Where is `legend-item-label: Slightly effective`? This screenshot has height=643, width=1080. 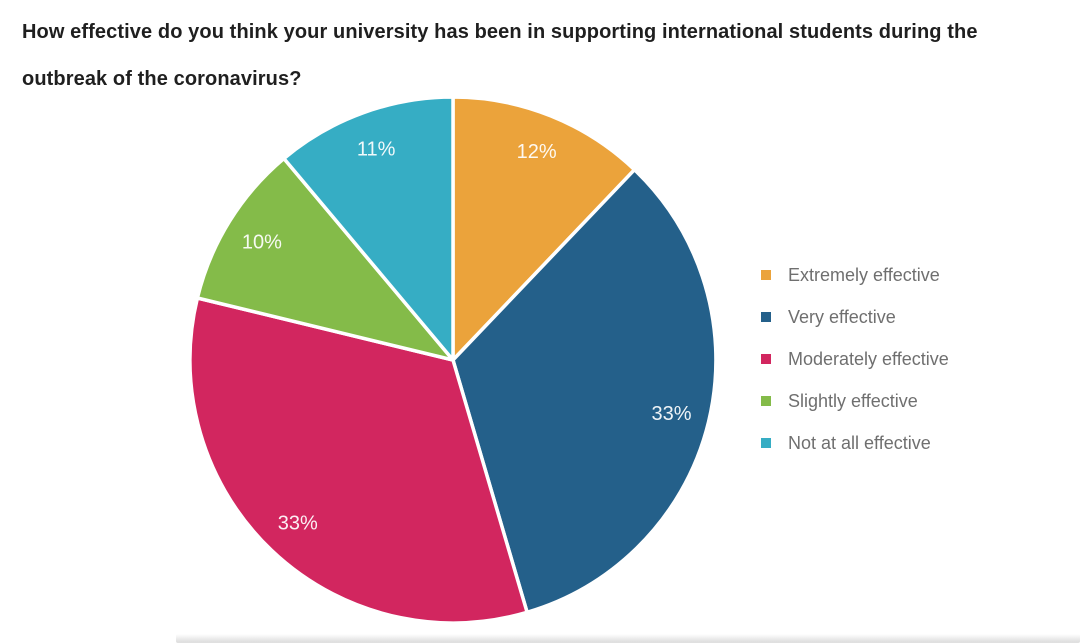 legend-item-label: Slightly effective is located at coordinates (853, 400).